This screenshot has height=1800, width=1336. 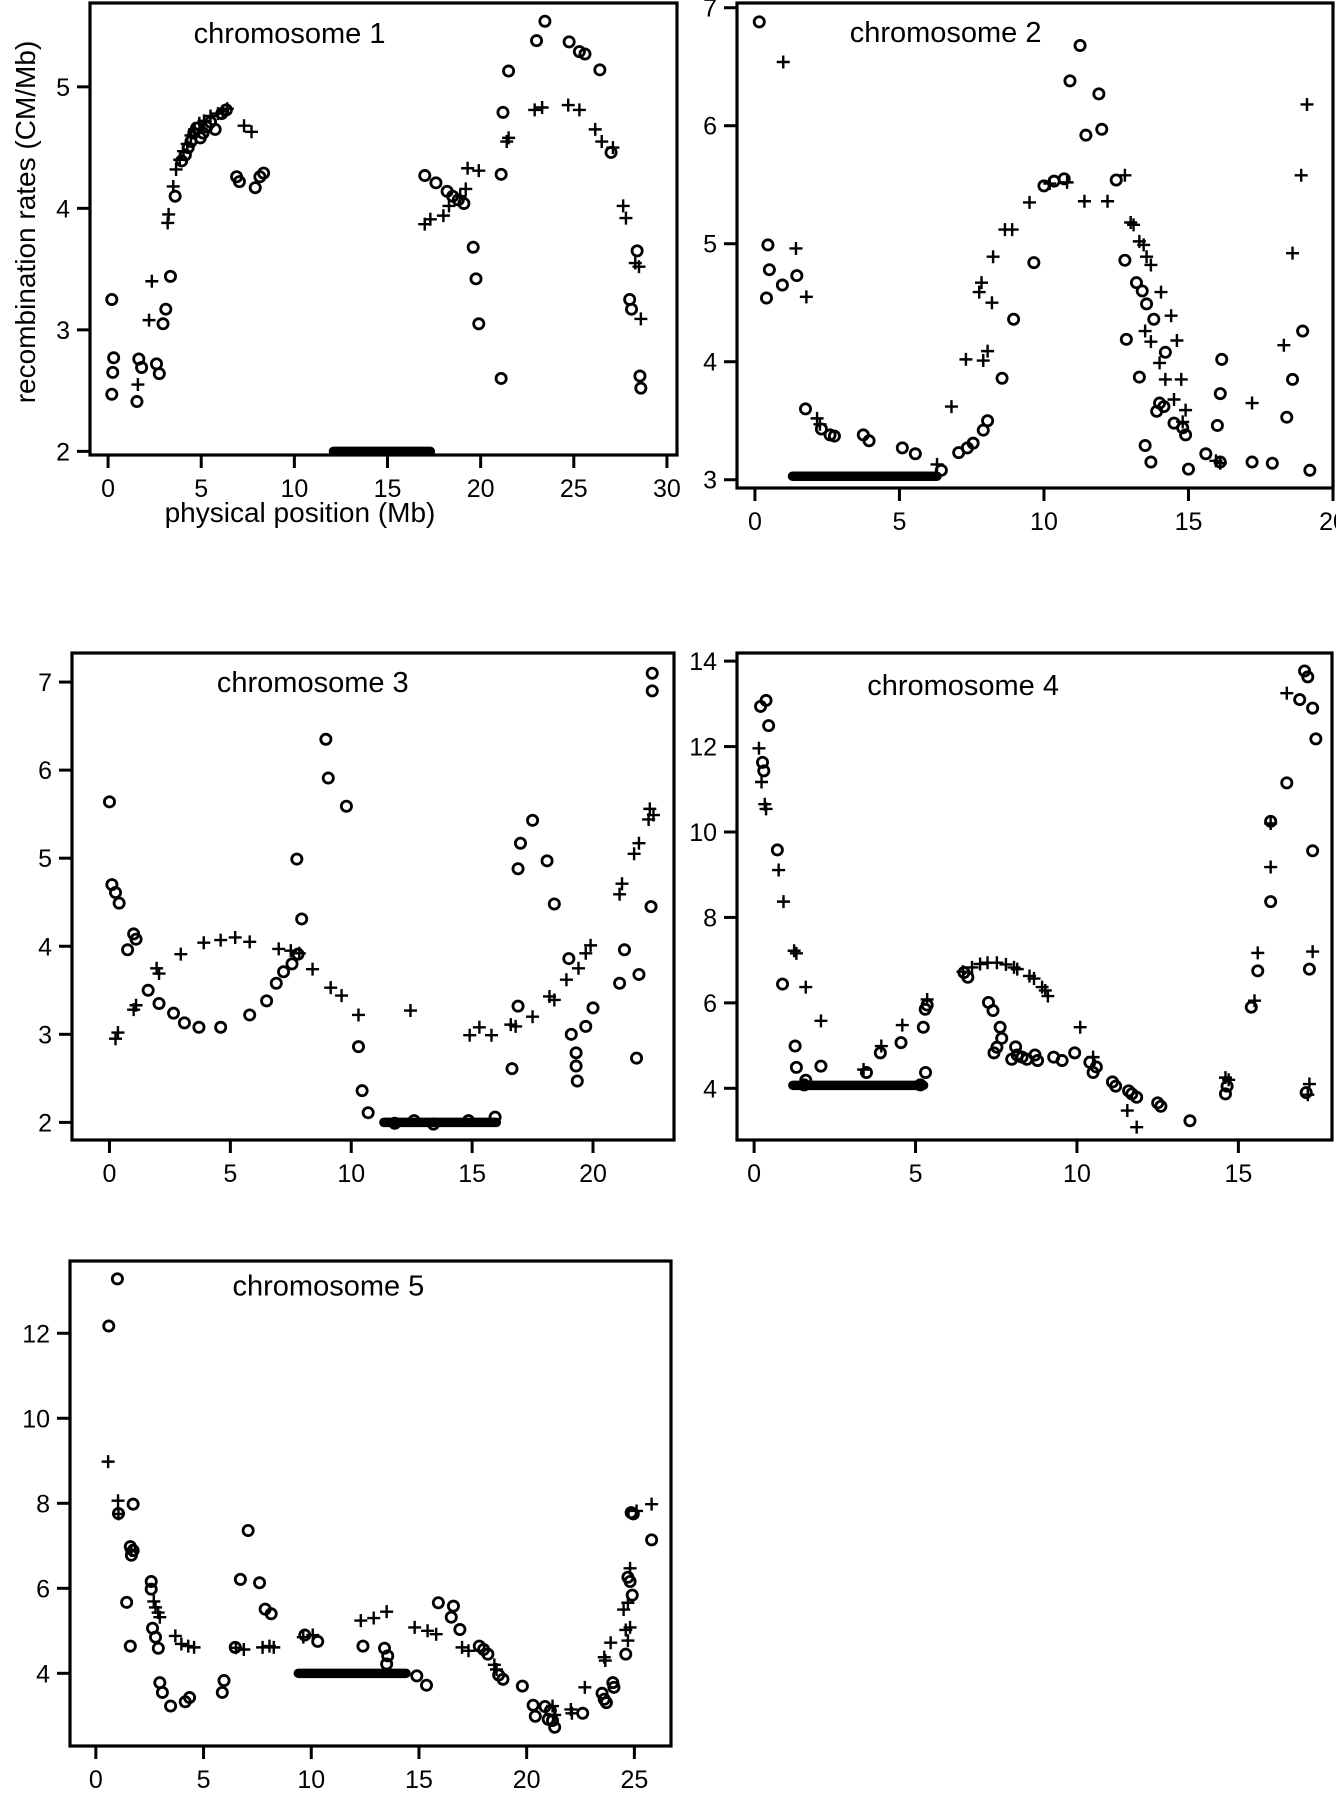 I want to click on y-tick-label: 6, so click(x=43, y=1589).